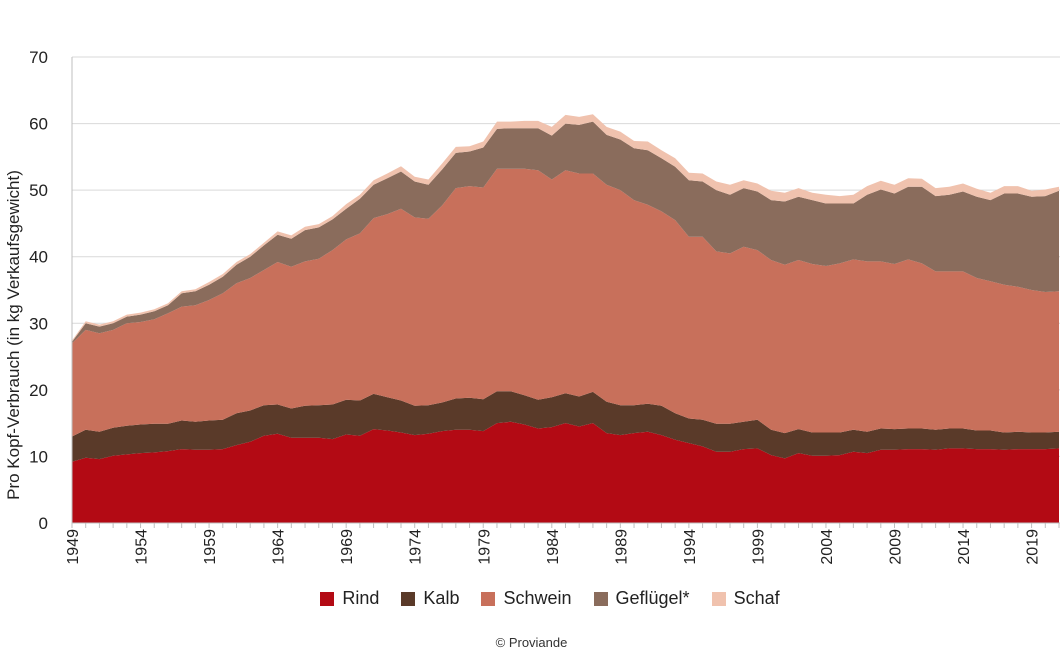  I want to click on x-tick-label: 1964, so click(279, 547).